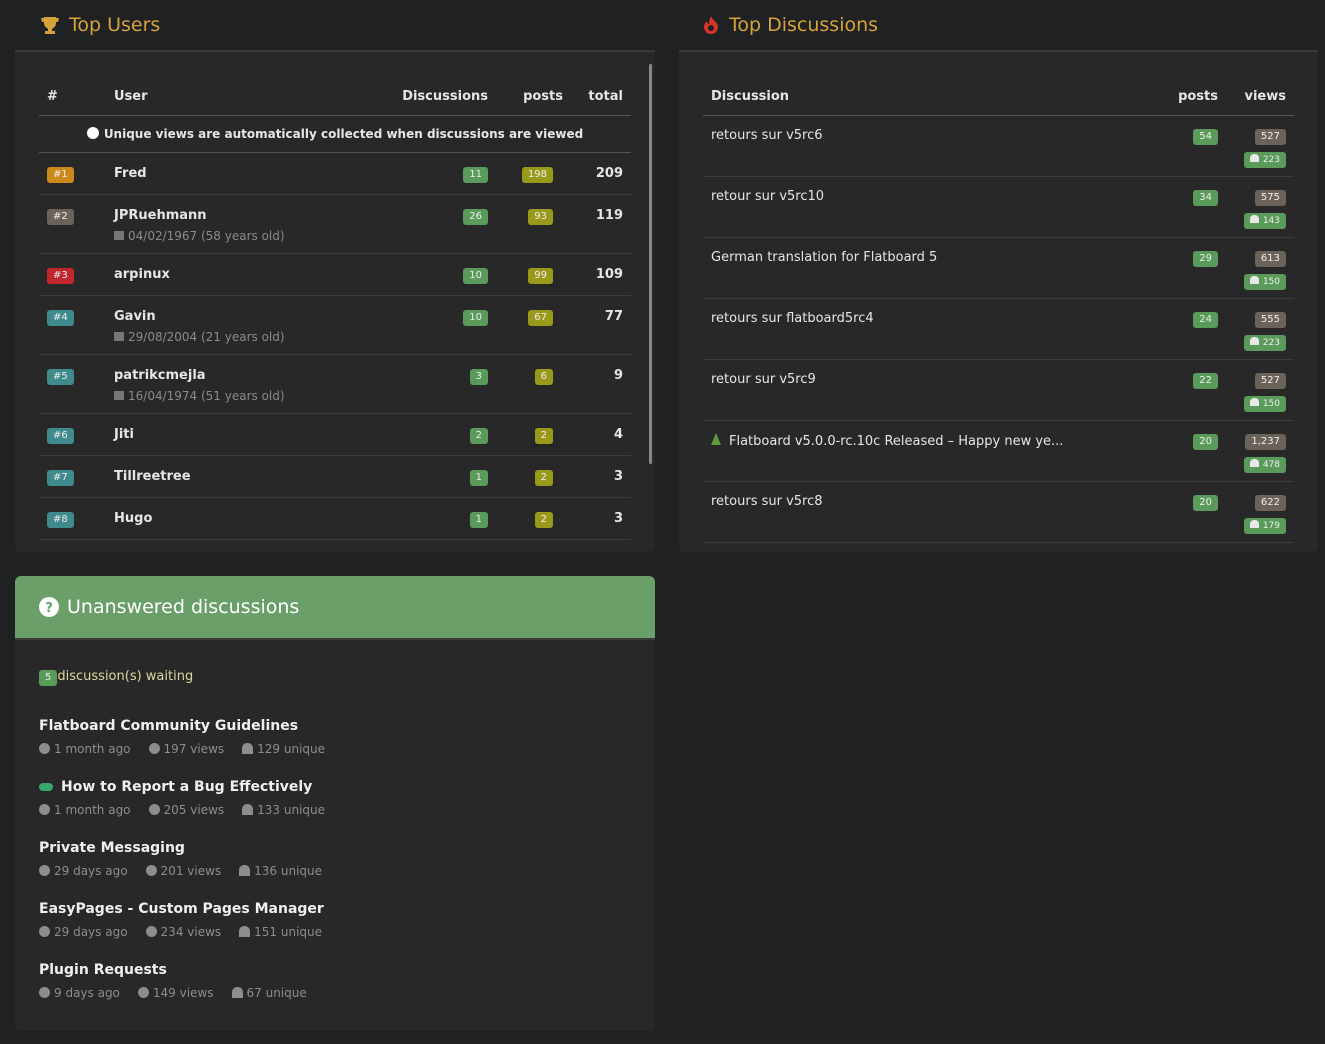 This screenshot has width=1325, height=1044. What do you see at coordinates (79, 993) in the screenshot?
I see `meta-age: 9 days ago` at bounding box center [79, 993].